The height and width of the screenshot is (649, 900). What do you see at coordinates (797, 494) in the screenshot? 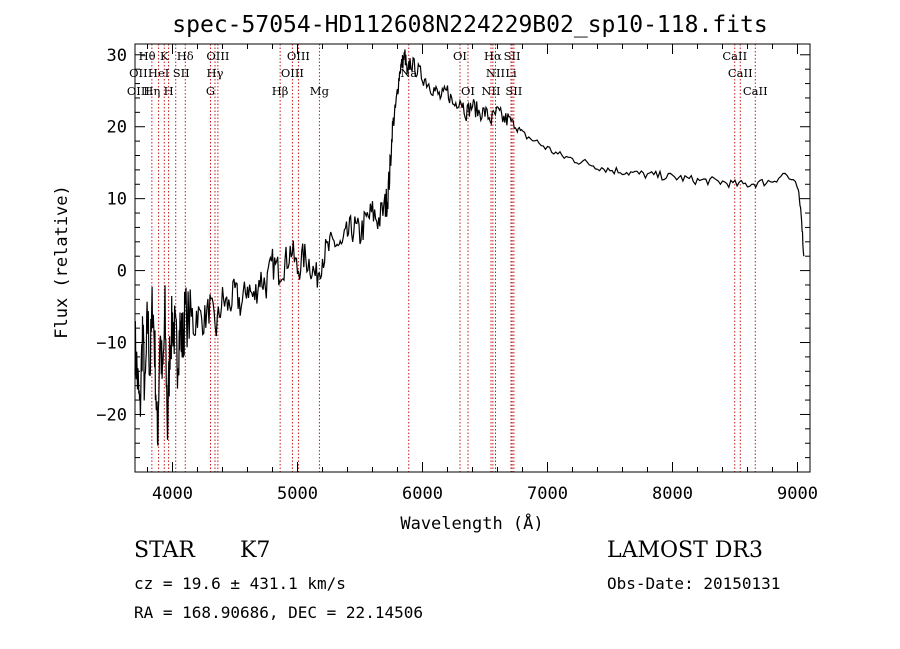
I see `x-tick-label-5: 9000` at bounding box center [797, 494].